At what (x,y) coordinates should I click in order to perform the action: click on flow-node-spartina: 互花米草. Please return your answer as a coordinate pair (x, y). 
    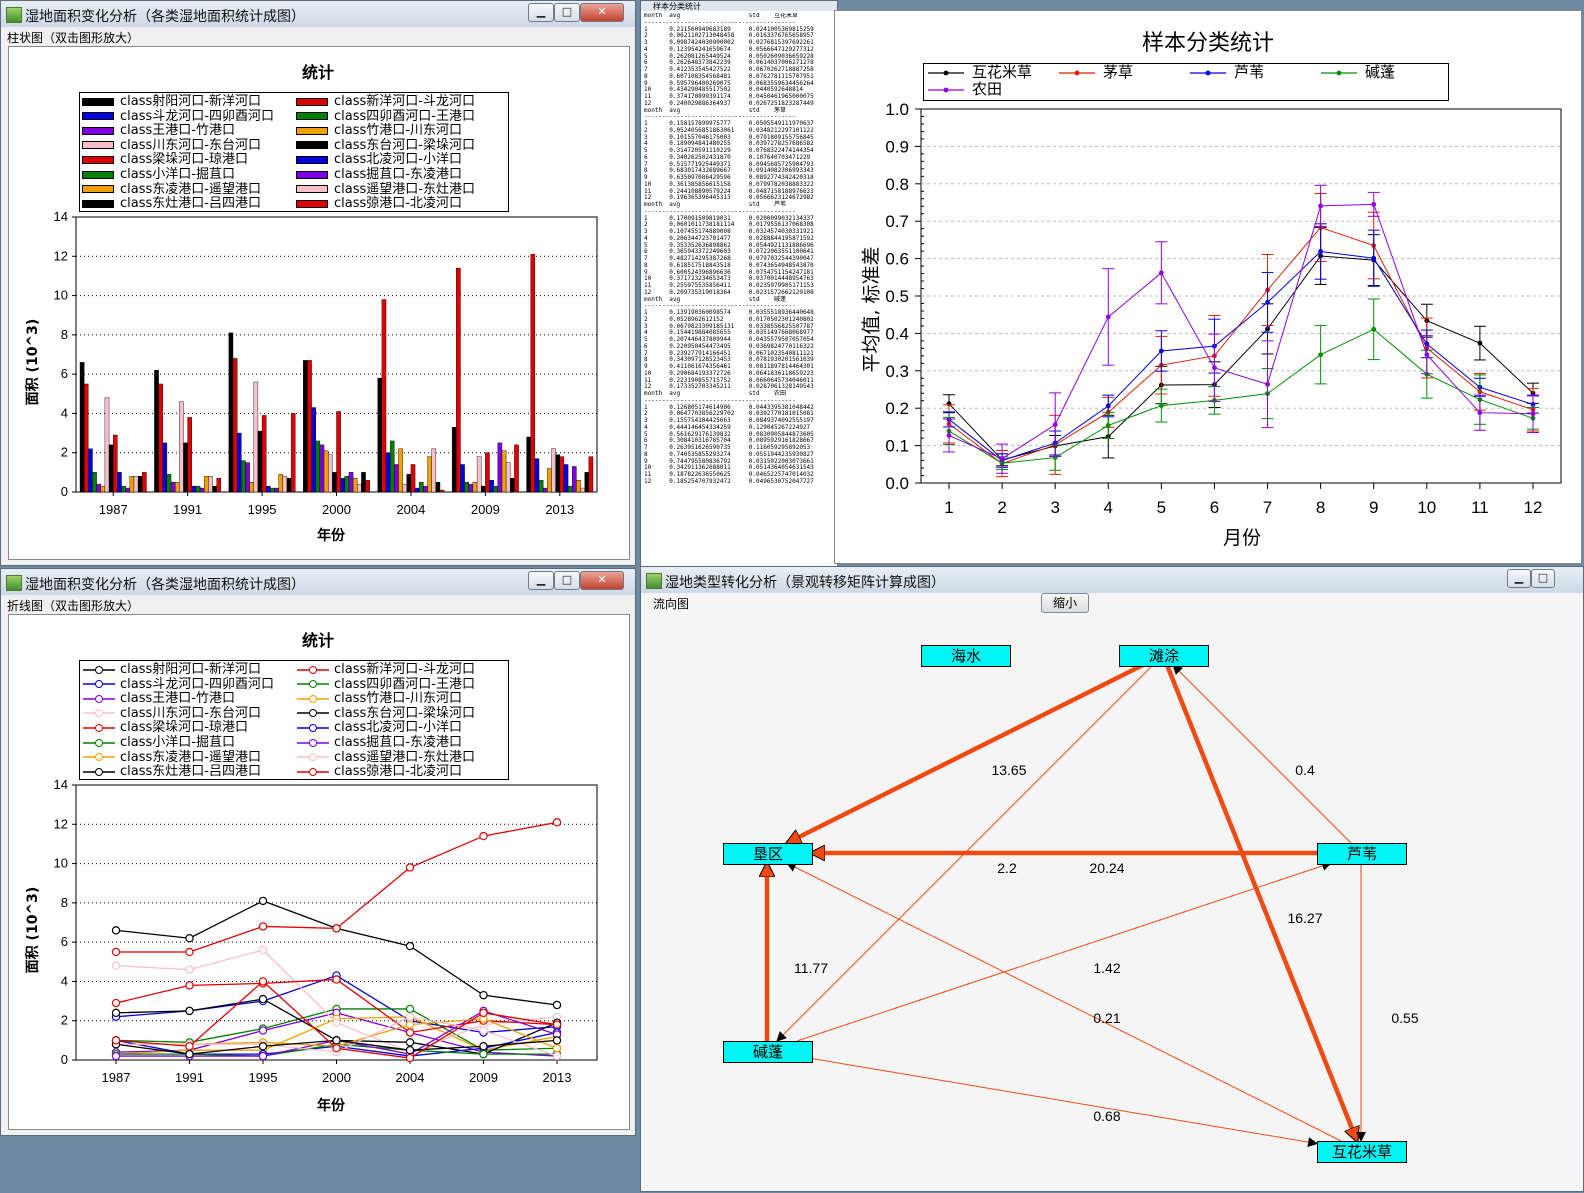
    Looking at the image, I should click on (1362, 1152).